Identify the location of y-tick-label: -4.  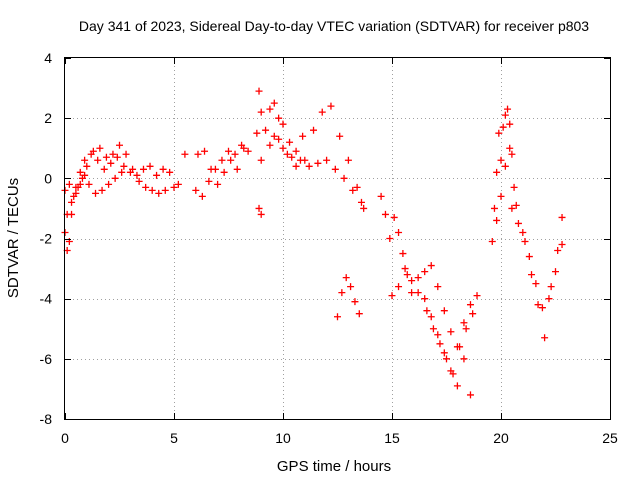
(46, 299).